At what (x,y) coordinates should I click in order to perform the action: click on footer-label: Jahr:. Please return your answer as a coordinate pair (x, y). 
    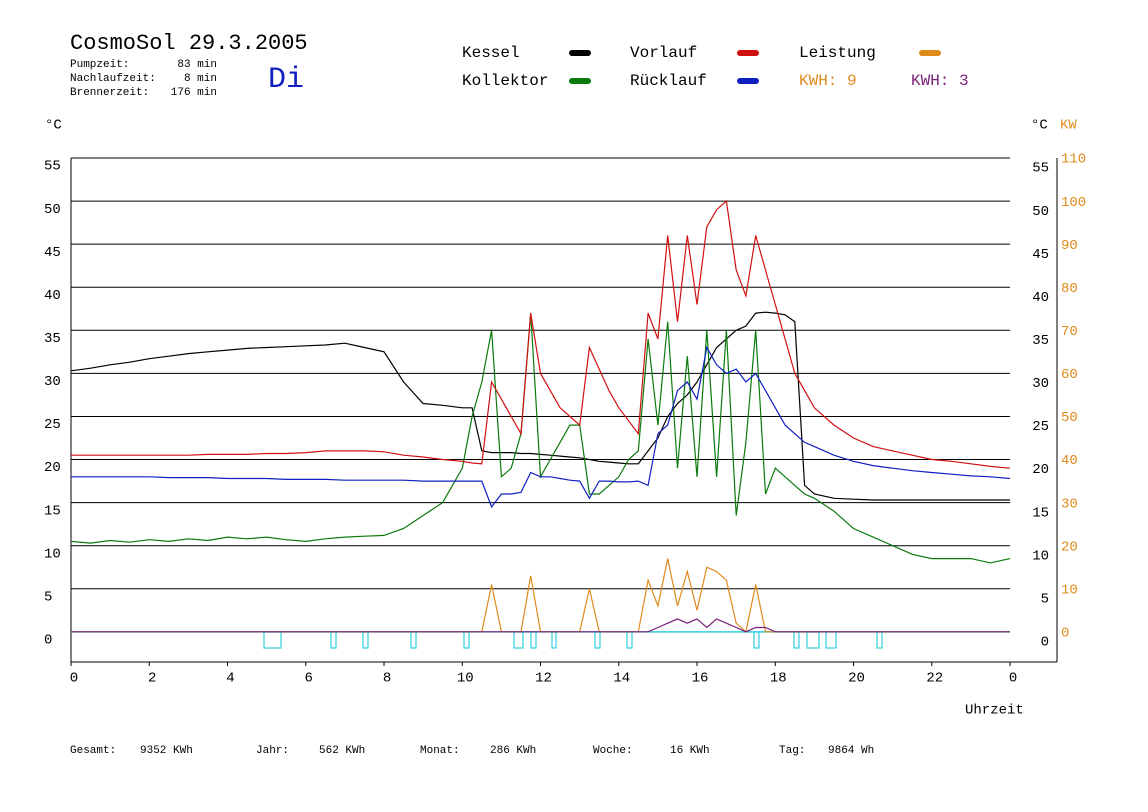
    Looking at the image, I should click on (272, 751).